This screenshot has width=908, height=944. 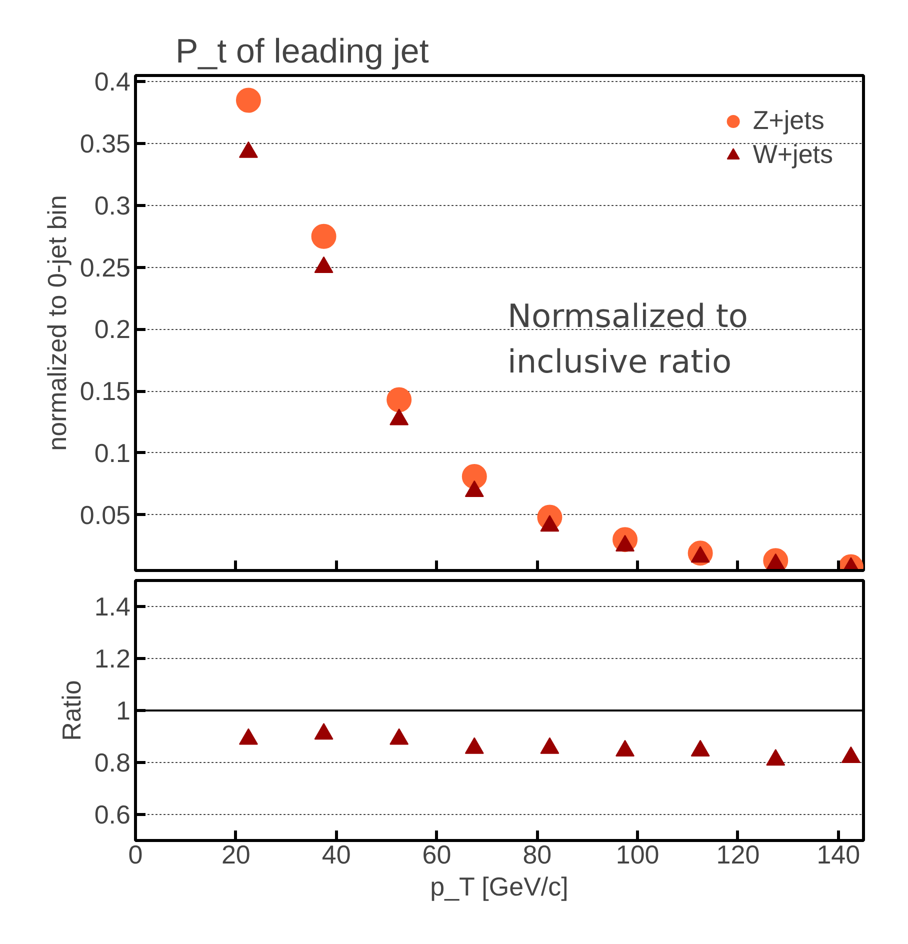 I want to click on x-tick-label: 20, so click(x=235, y=855).